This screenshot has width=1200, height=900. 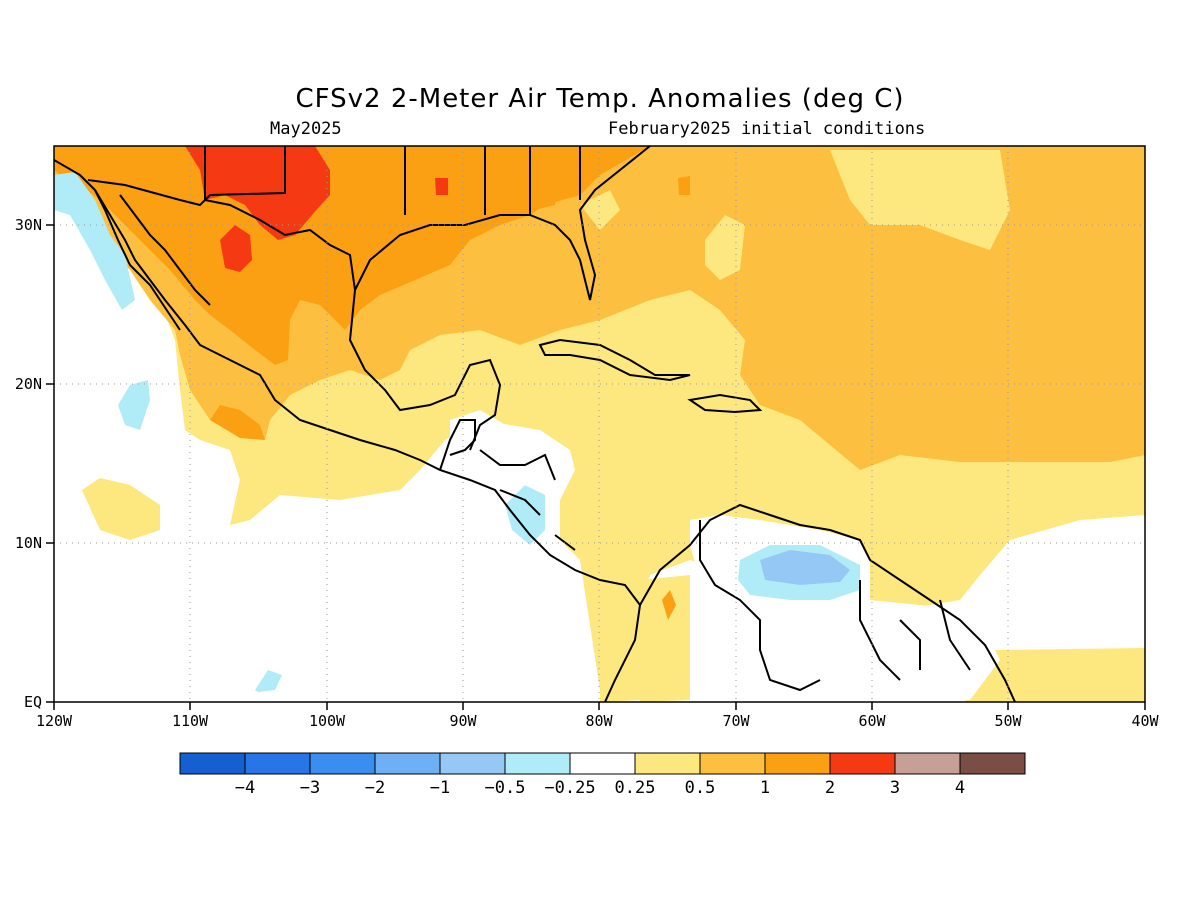 What do you see at coordinates (525, 515) in the screenshot?
I see `weak-cool-central-america` at bounding box center [525, 515].